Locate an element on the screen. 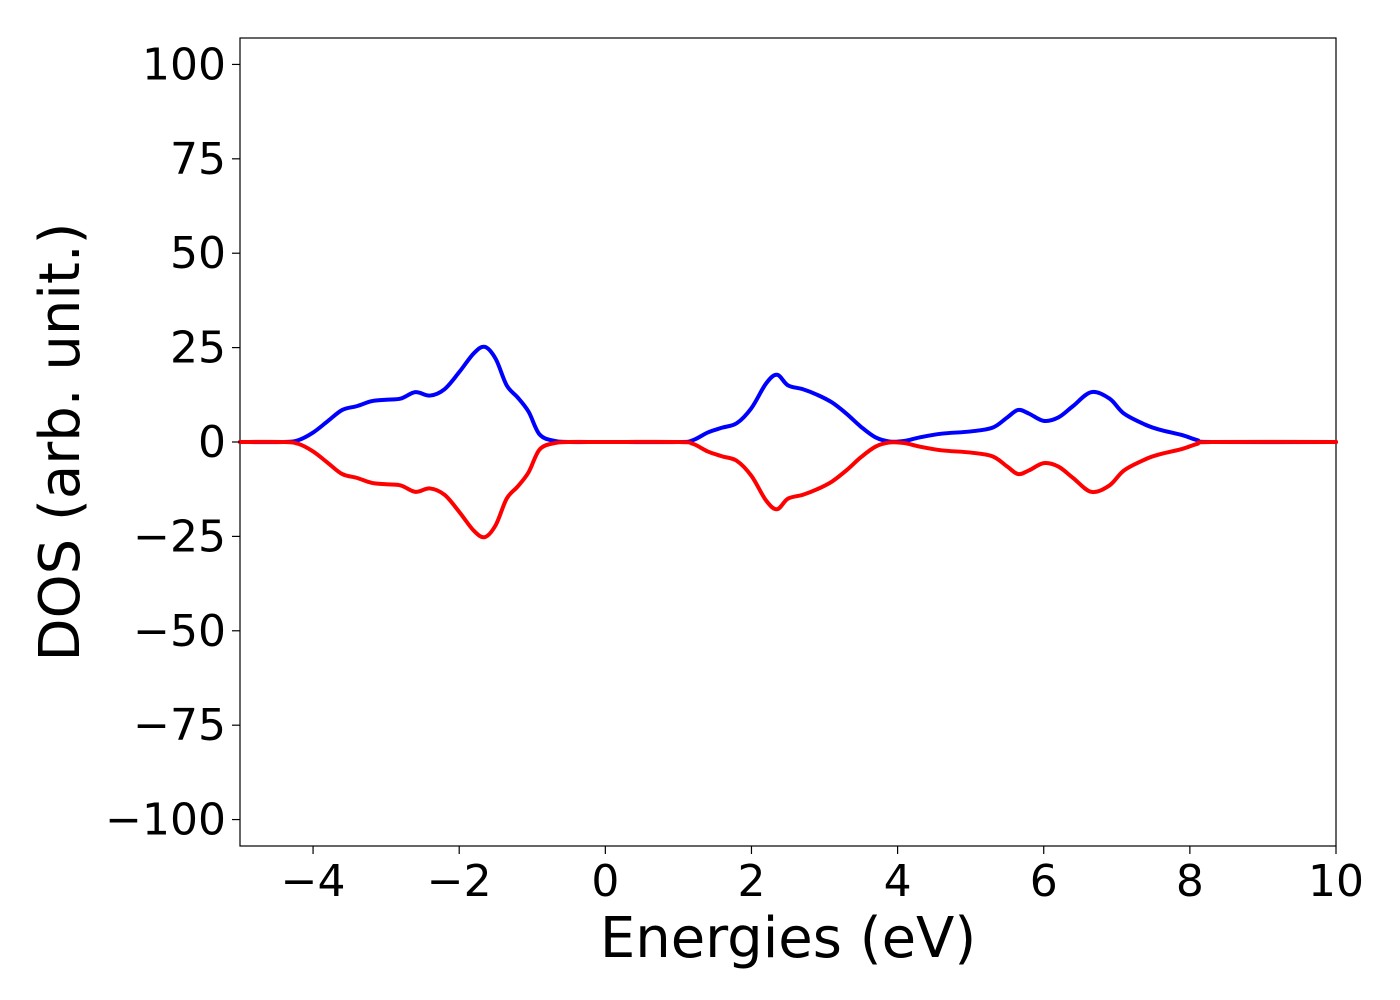 The width and height of the screenshot is (1400, 1000). x-tick-label: −2 is located at coordinates (459, 881).